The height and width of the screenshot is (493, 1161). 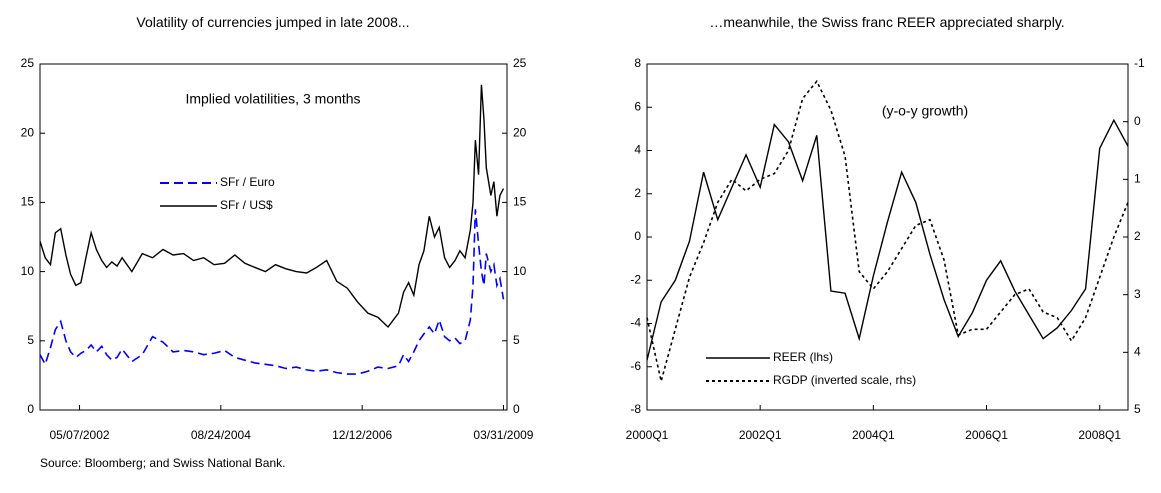 What do you see at coordinates (637, 150) in the screenshot?
I see `y-tick-label: 4` at bounding box center [637, 150].